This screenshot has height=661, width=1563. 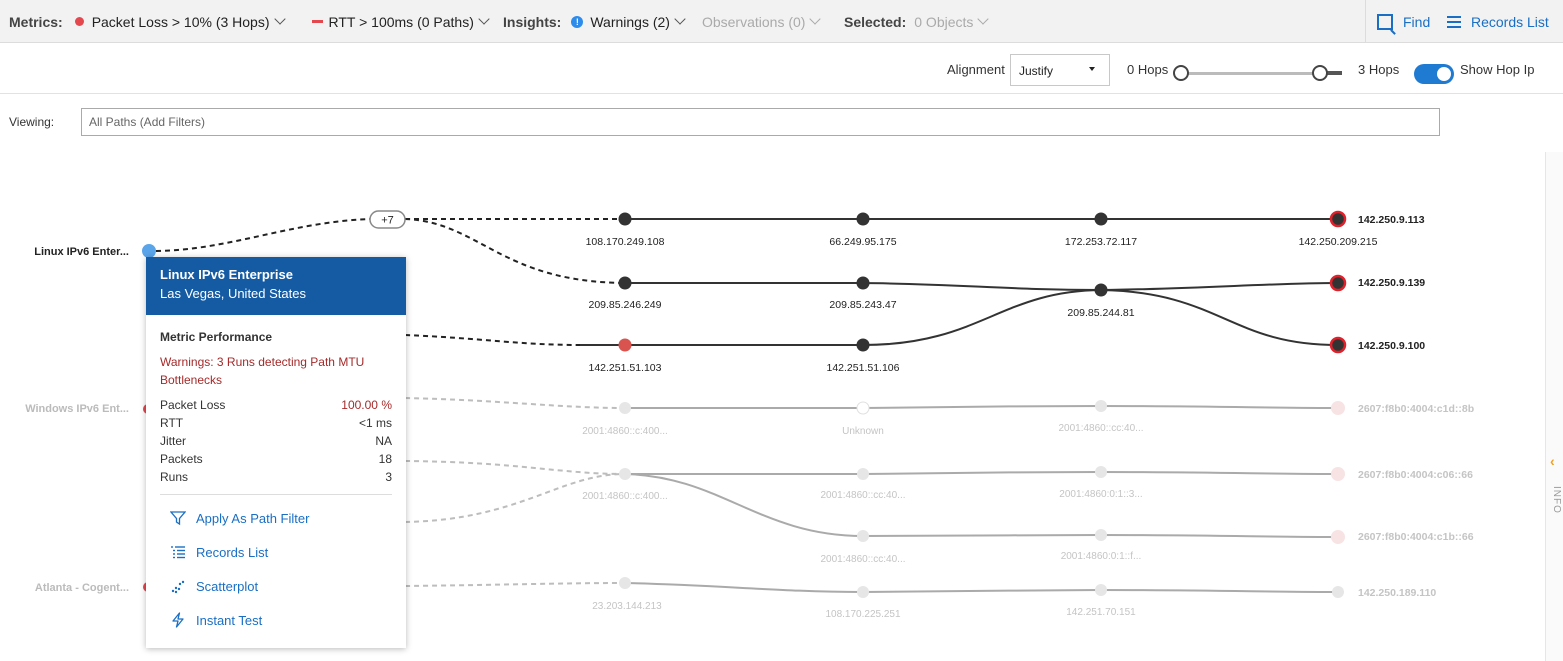 What do you see at coordinates (625, 368) in the screenshot?
I see `hop-ip-label: 142.251.51.103` at bounding box center [625, 368].